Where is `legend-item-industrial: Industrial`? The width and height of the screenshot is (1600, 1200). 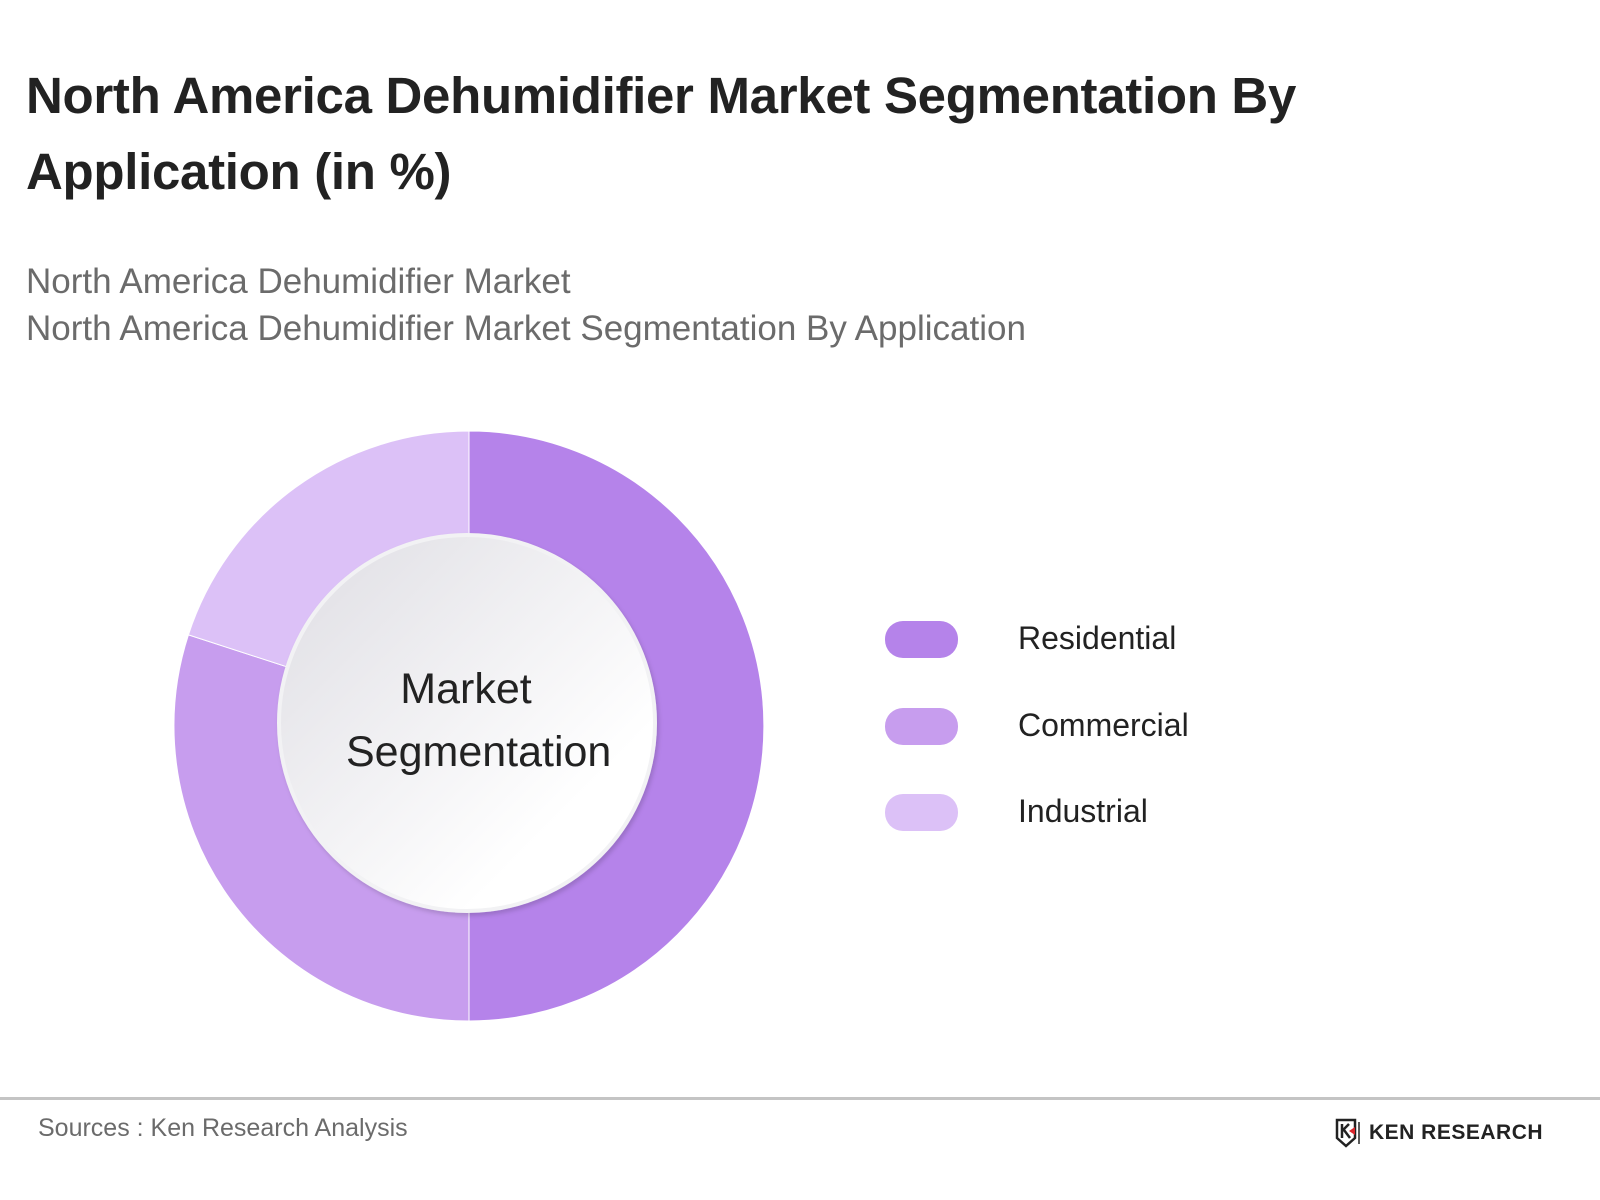 legend-item-industrial: Industrial is located at coordinates (1085, 812).